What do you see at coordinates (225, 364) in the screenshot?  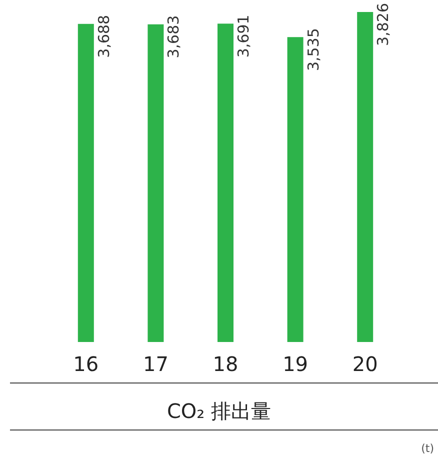 I see `x-tick-label: 18` at bounding box center [225, 364].